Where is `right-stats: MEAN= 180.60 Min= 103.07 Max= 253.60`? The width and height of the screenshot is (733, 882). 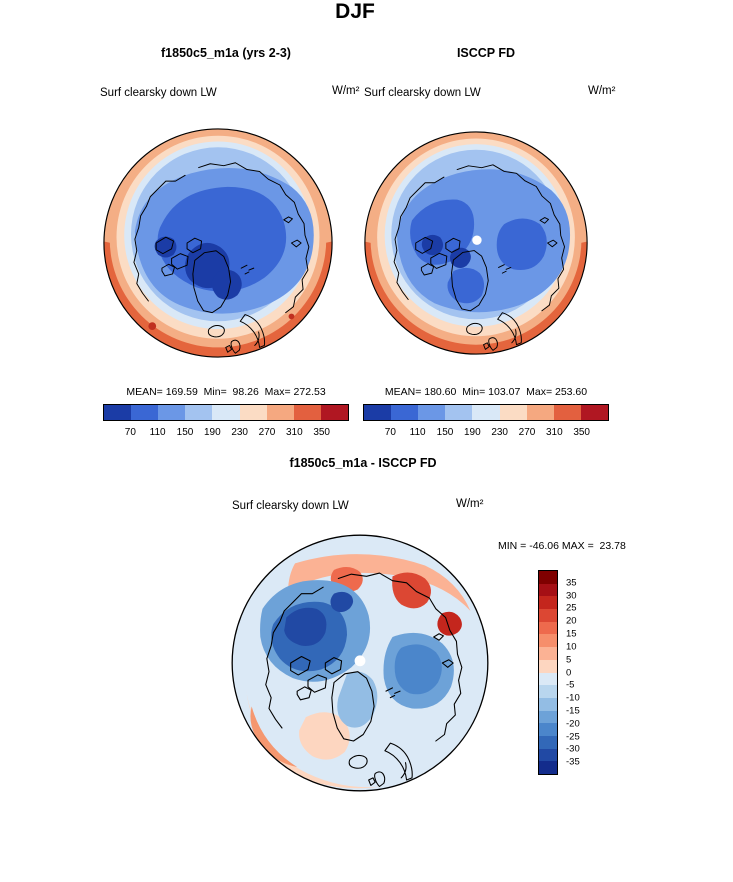 right-stats: MEAN= 180.60 Min= 103.07 Max= 253.60 is located at coordinates (486, 392).